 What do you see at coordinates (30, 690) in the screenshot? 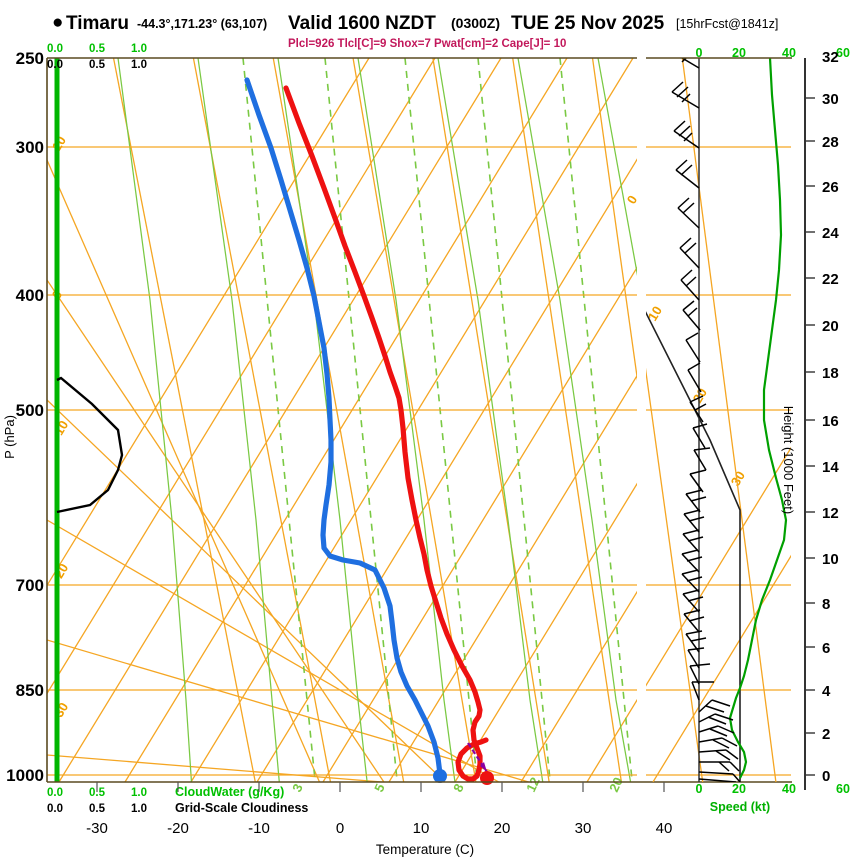
I see `pressure-tick-850: 850` at bounding box center [30, 690].